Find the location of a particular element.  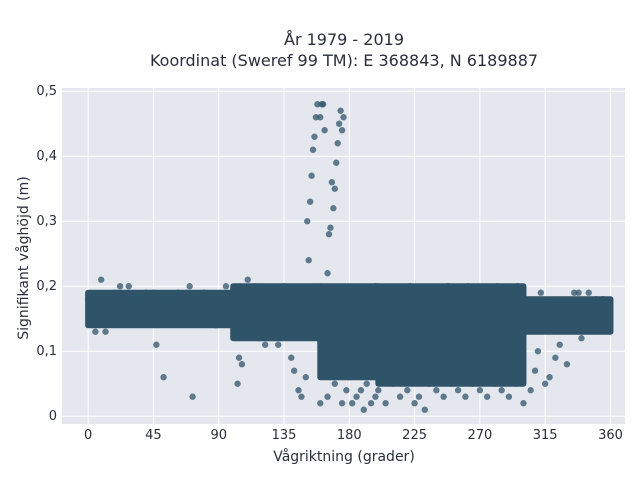

y-tick-label: 0,4 is located at coordinates (46, 156).